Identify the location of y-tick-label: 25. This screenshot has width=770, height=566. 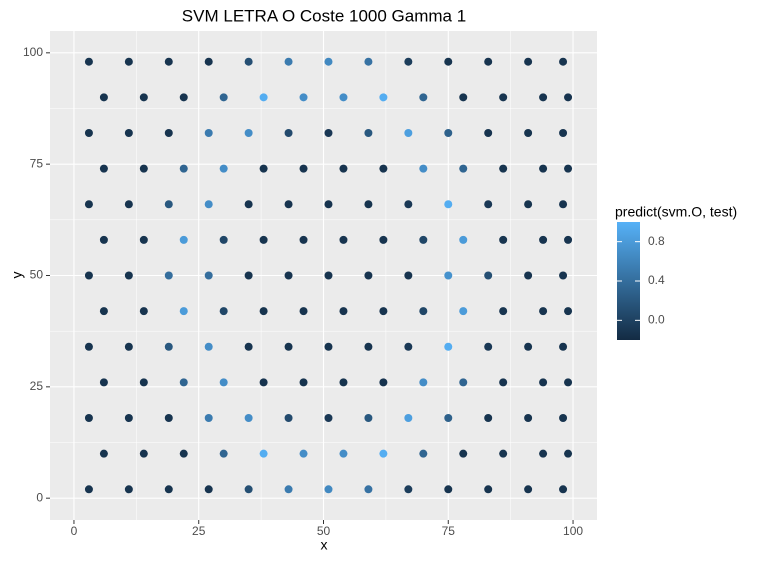
(37, 386).